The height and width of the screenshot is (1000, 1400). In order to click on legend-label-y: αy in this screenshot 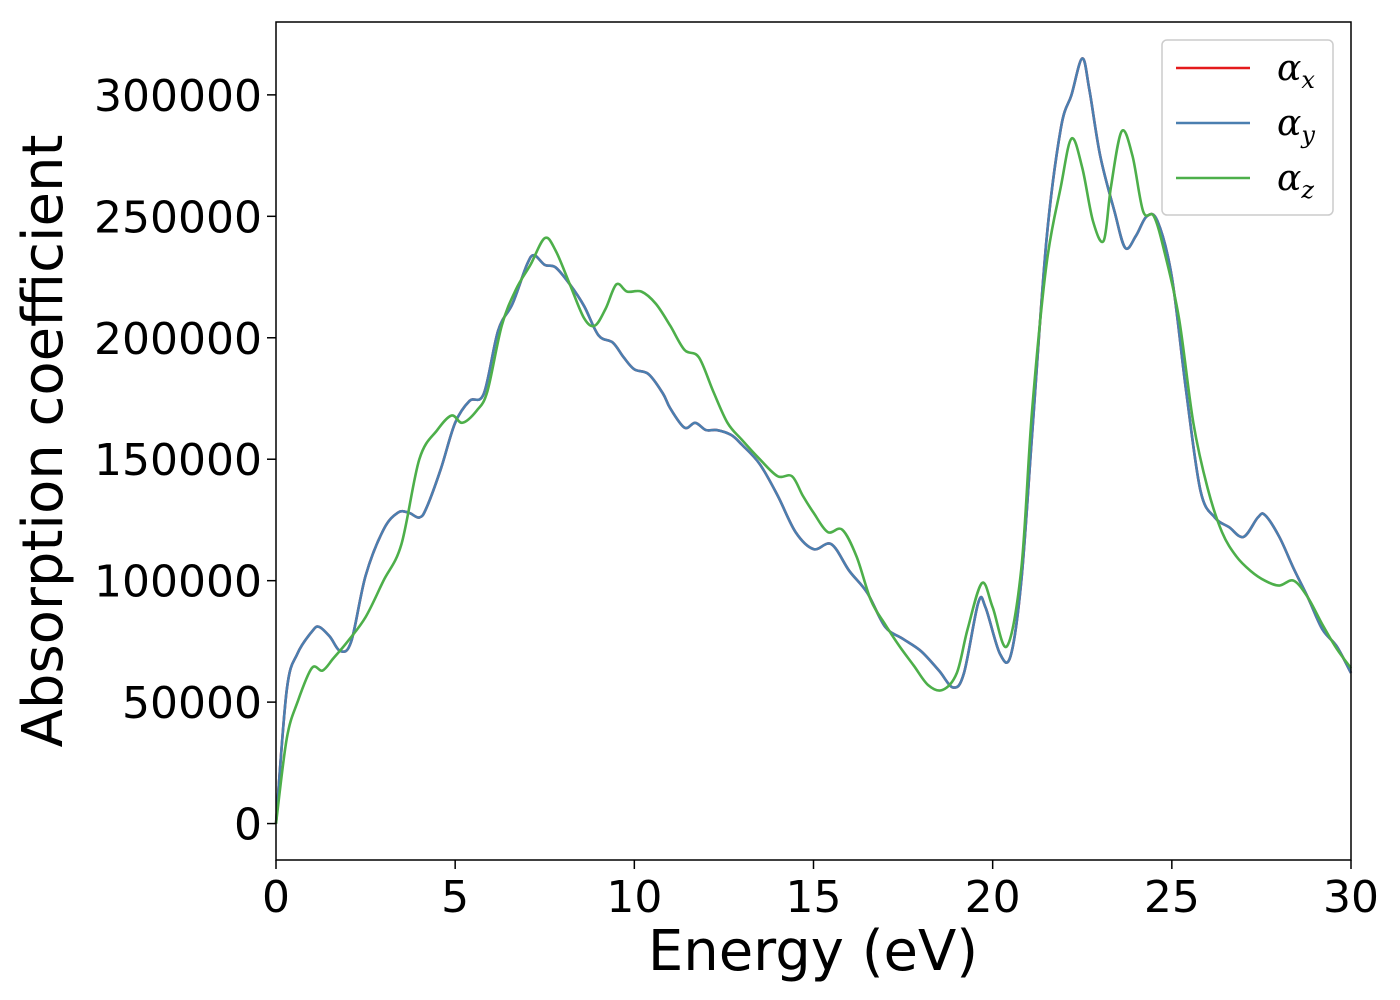, I will do `click(1296, 126)`.